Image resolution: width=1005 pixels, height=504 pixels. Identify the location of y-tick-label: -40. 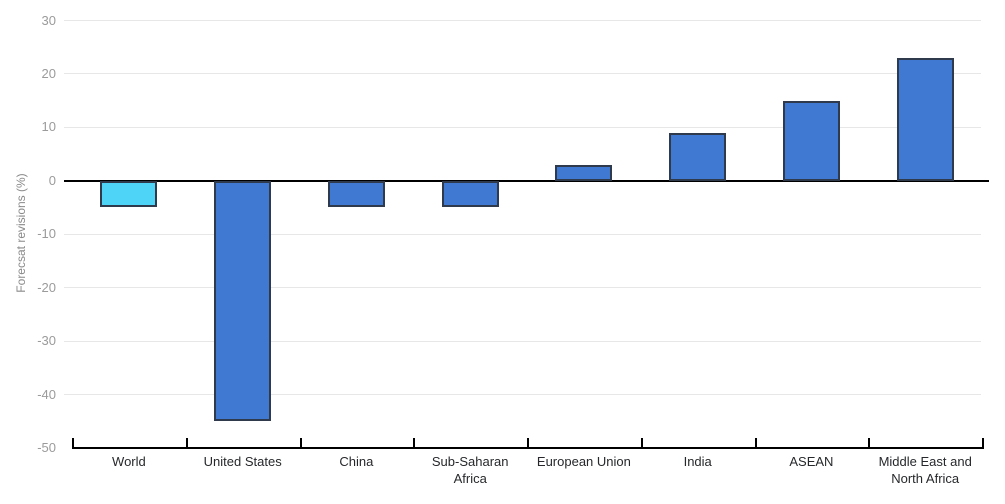
(46, 394).